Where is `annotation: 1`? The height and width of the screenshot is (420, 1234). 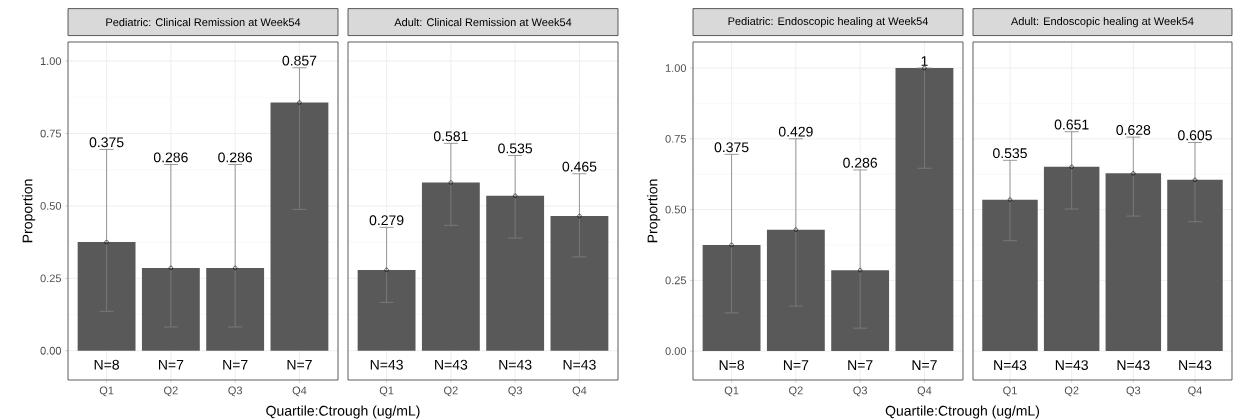
annotation: 1 is located at coordinates (924, 61).